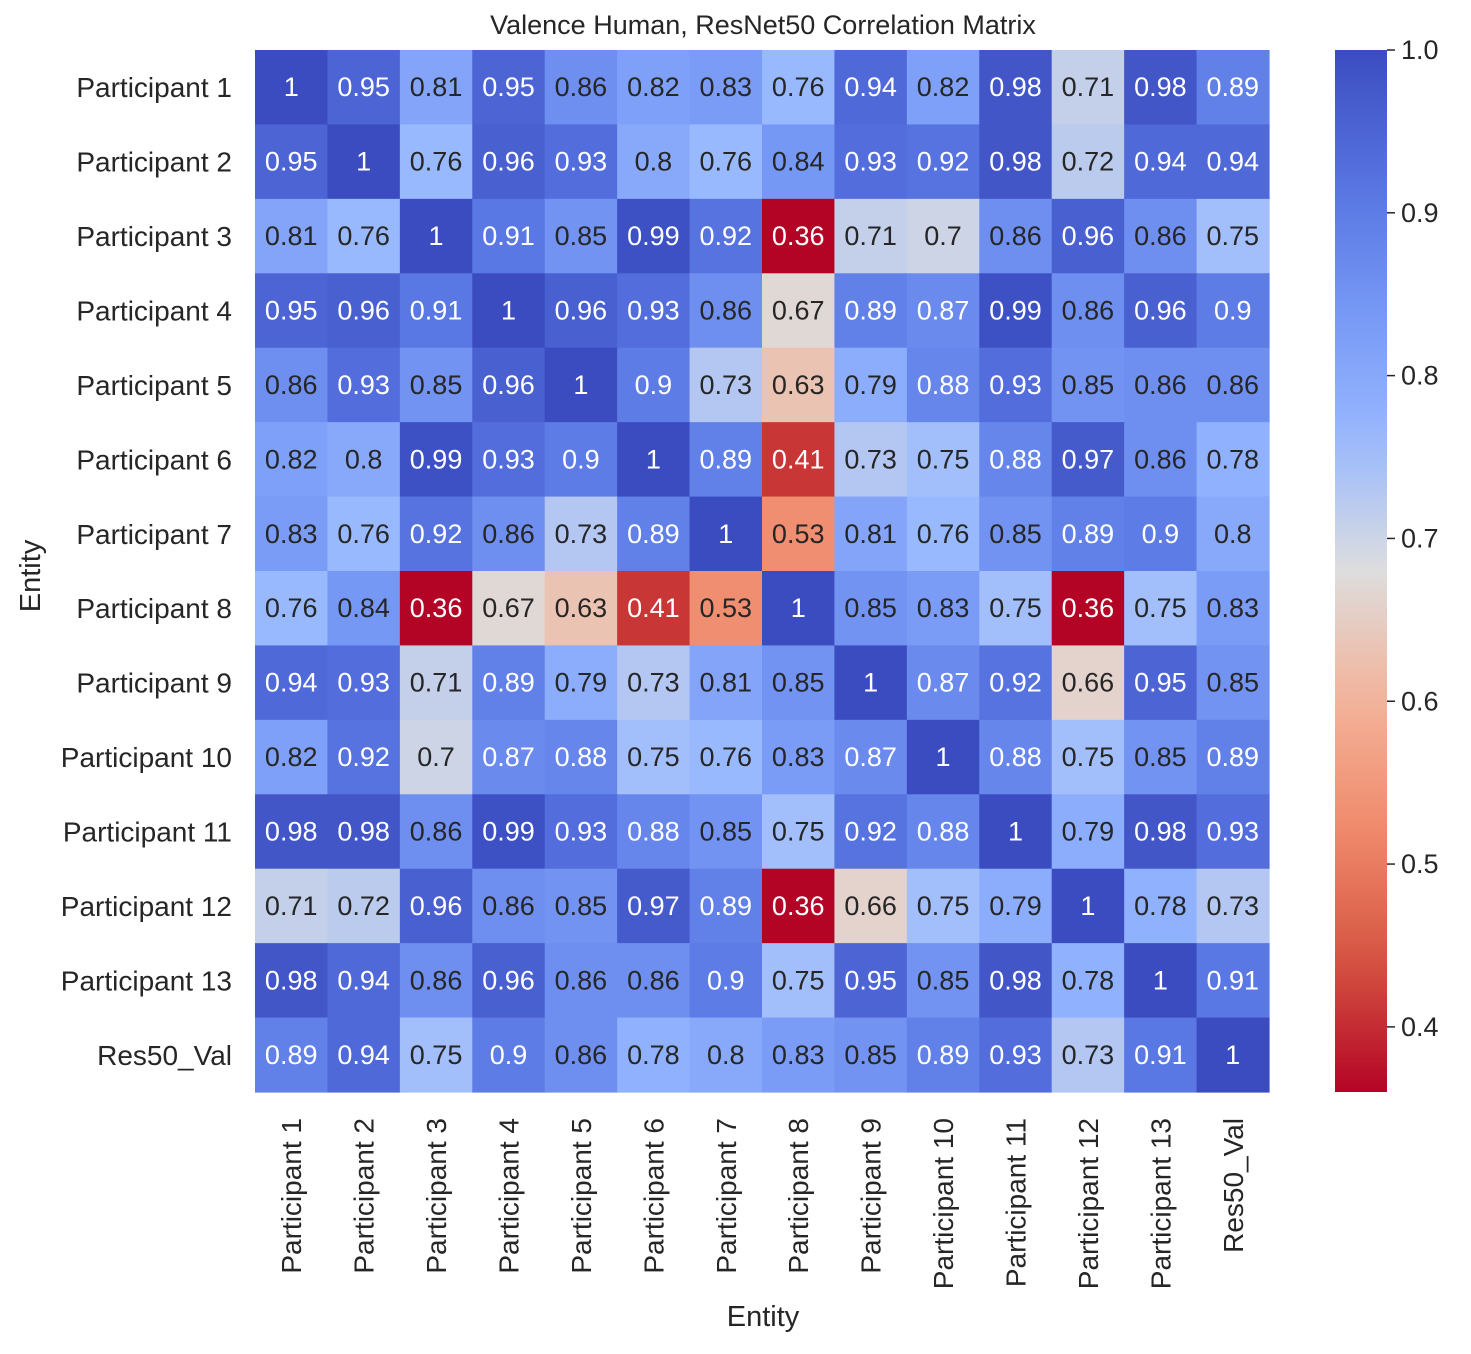 This screenshot has height=1354, width=1471. Describe the element at coordinates (154, 459) in the screenshot. I see `y-tick-label: Participant 6` at that location.